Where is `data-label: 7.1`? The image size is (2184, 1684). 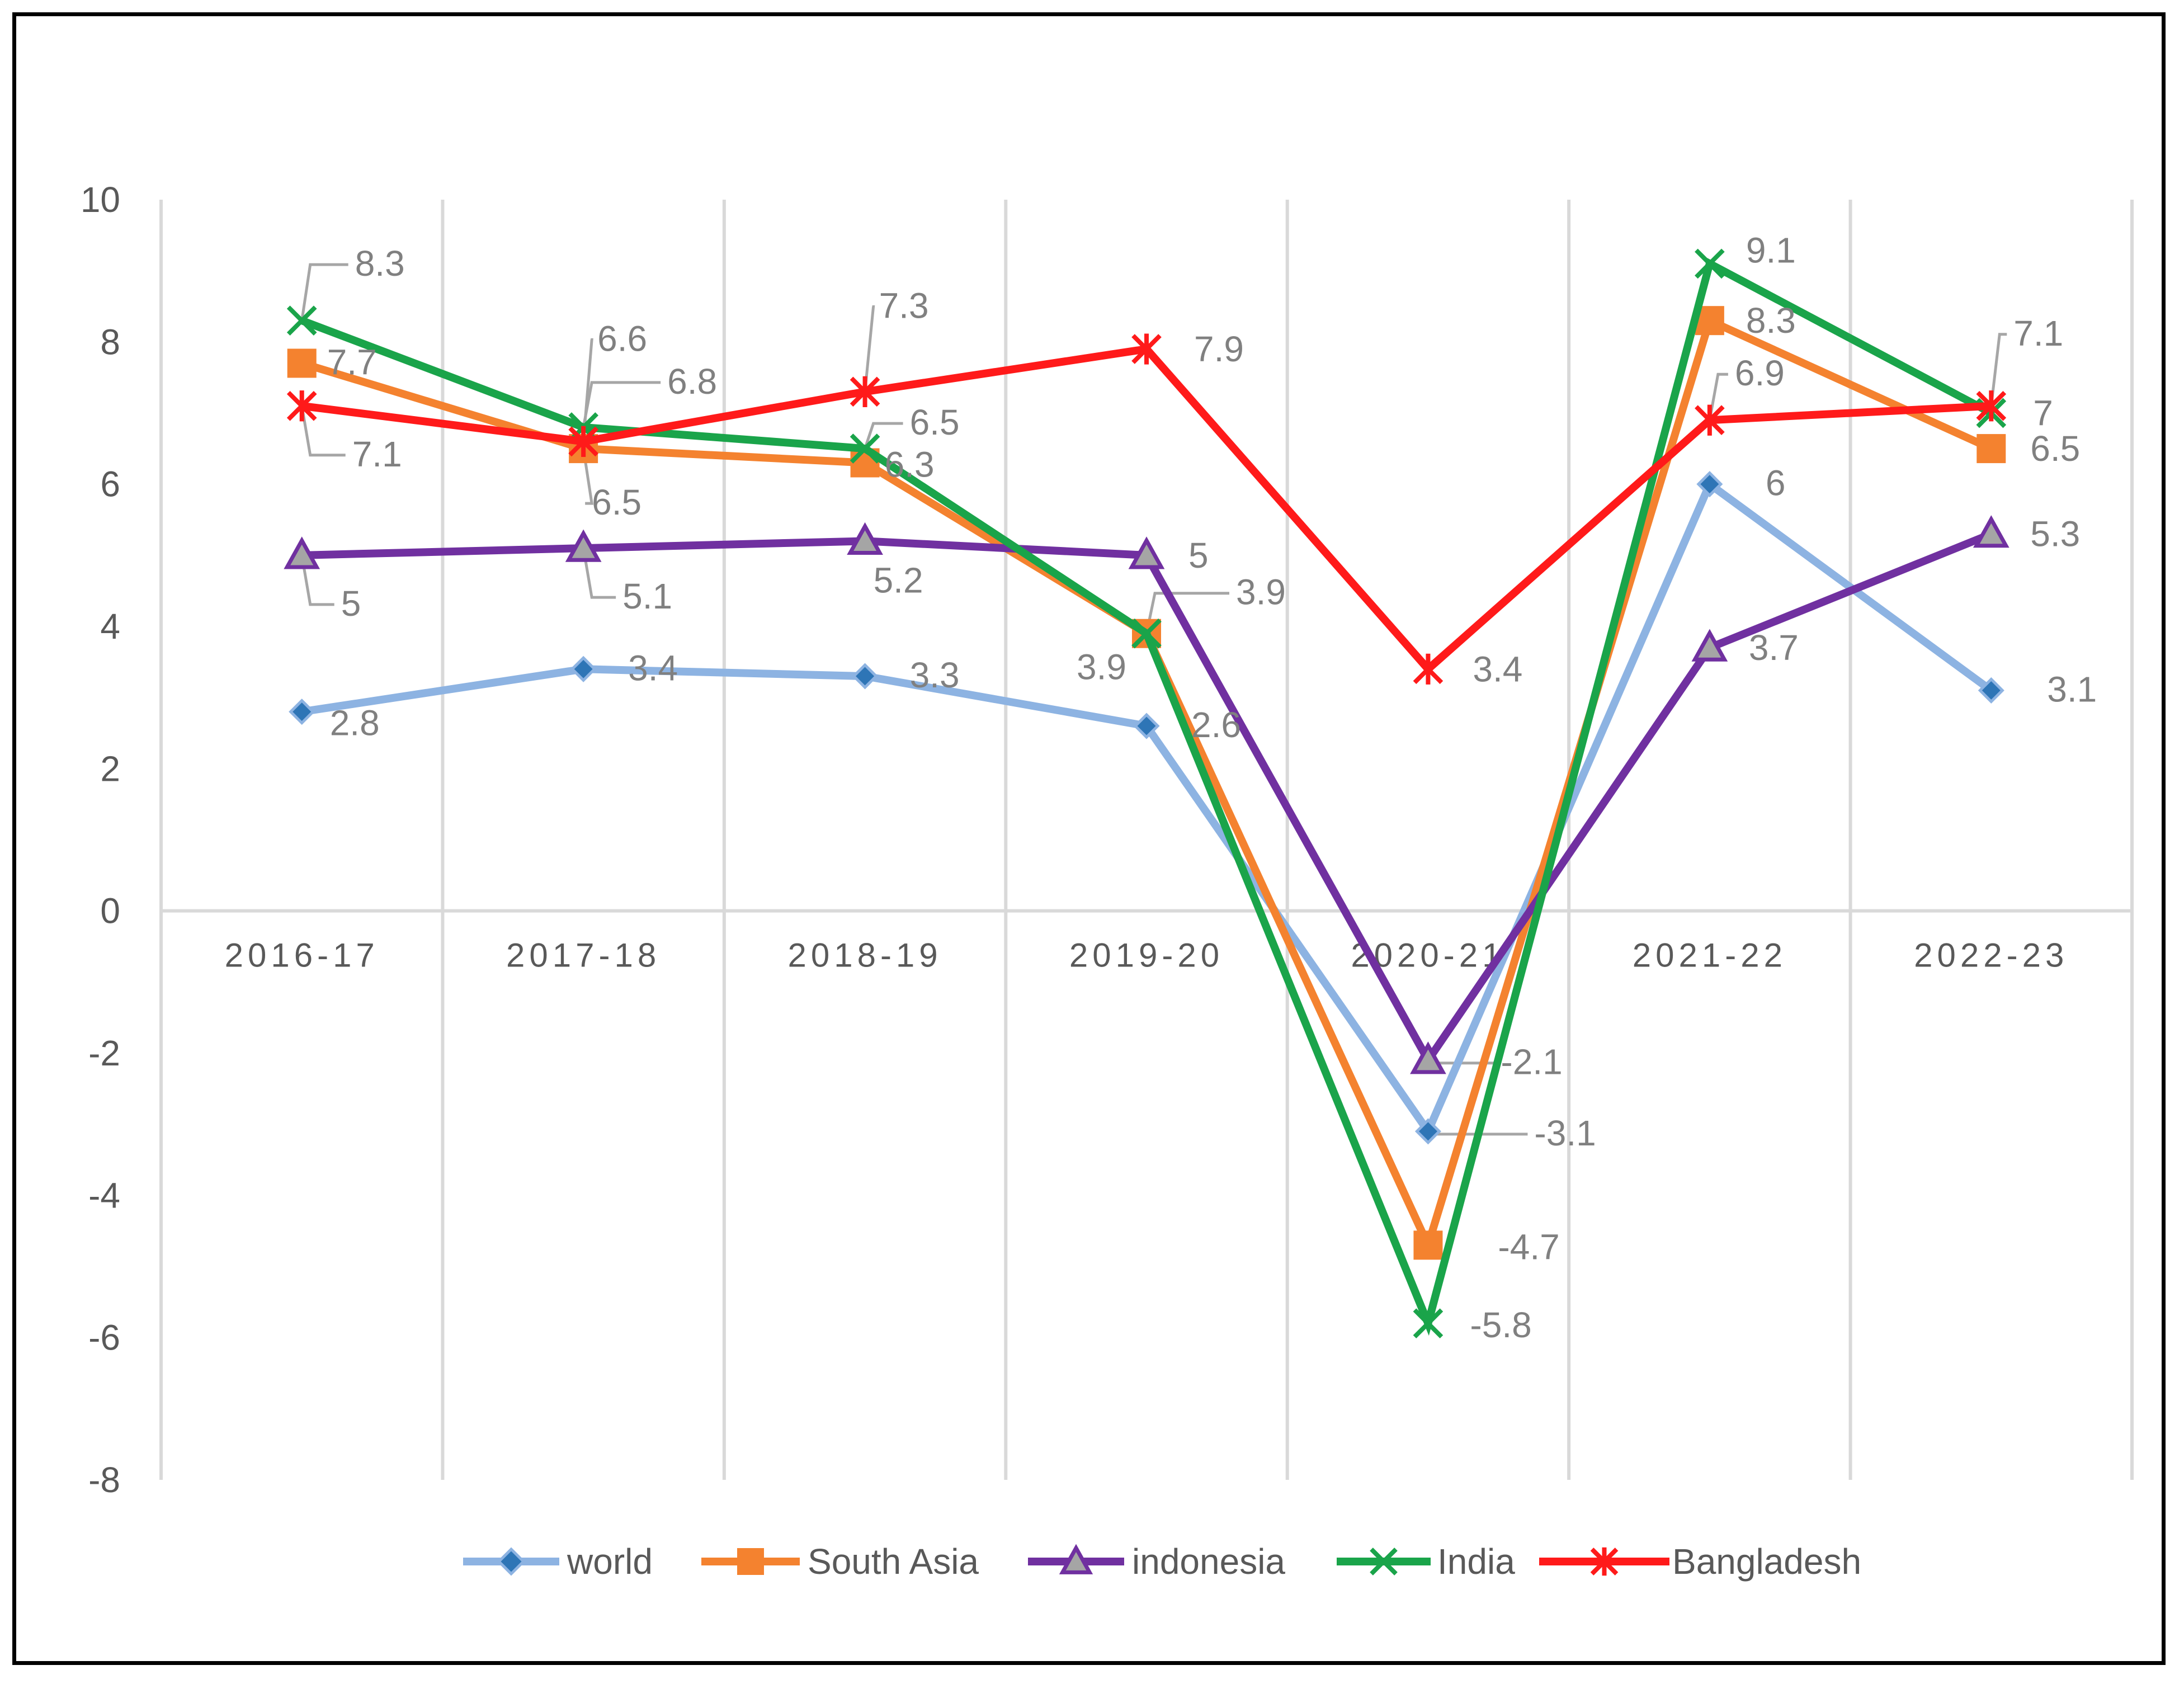
data-label: 7.1 is located at coordinates (2038, 333).